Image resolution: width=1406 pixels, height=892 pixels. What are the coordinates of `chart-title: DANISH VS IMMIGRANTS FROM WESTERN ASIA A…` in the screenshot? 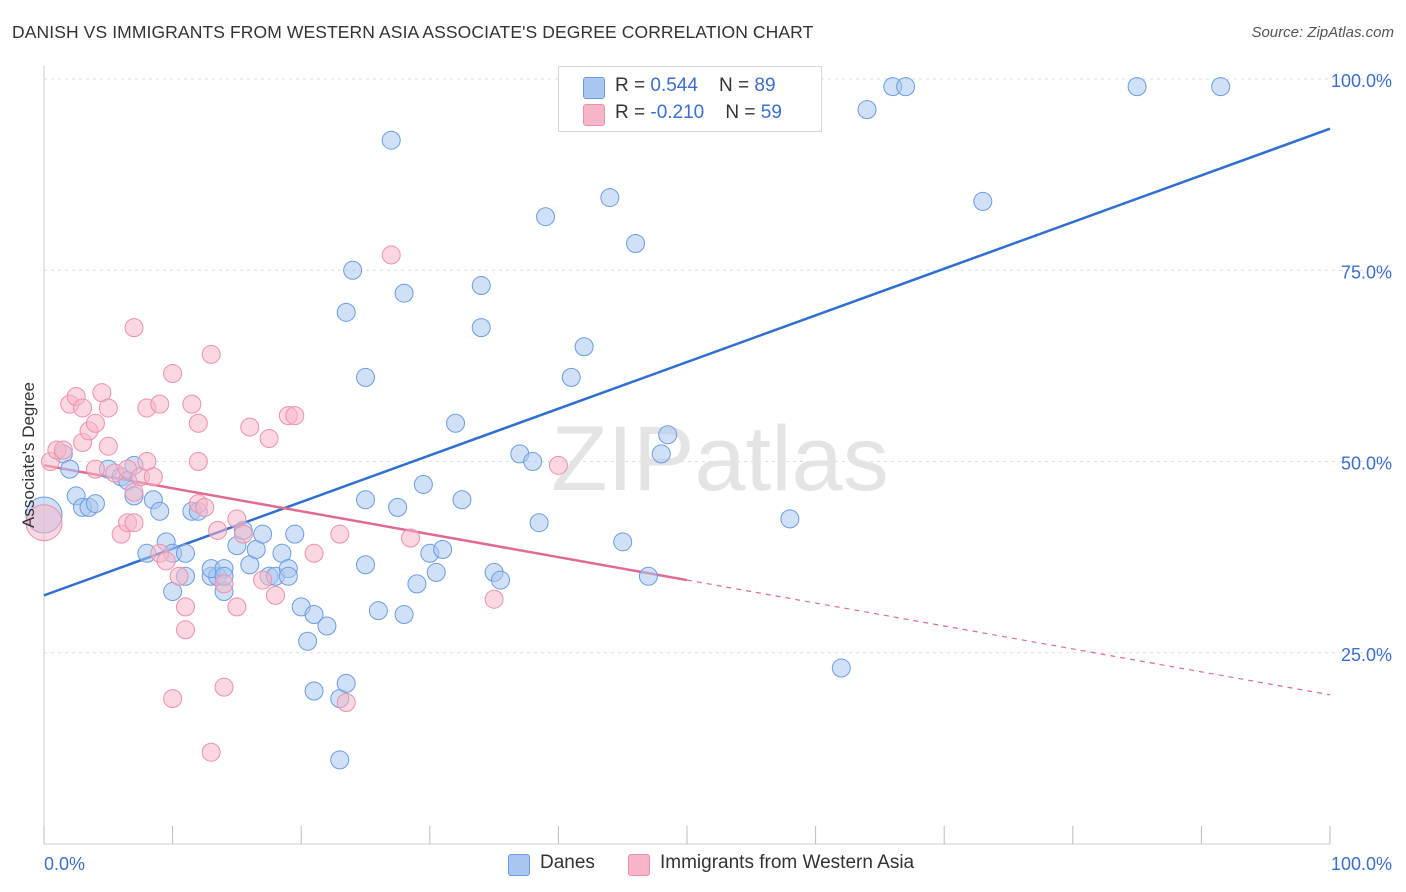 It's located at (413, 32).